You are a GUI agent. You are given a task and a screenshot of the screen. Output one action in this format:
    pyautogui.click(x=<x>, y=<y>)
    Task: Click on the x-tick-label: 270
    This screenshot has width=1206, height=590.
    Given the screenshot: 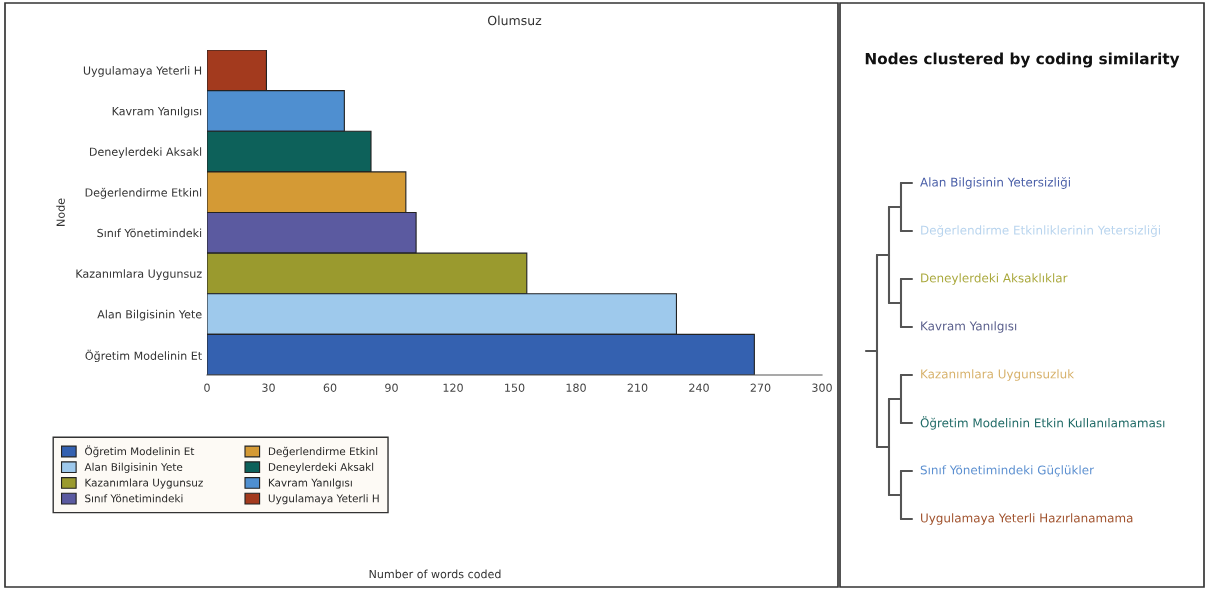 What is the action you would take?
    pyautogui.click(x=760, y=387)
    